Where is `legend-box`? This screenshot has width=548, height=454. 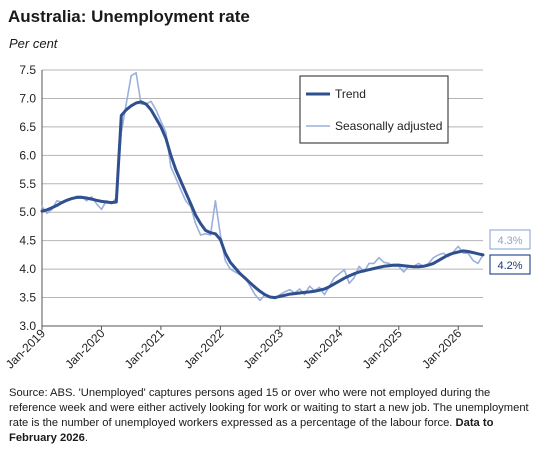 legend-box is located at coordinates (374, 109).